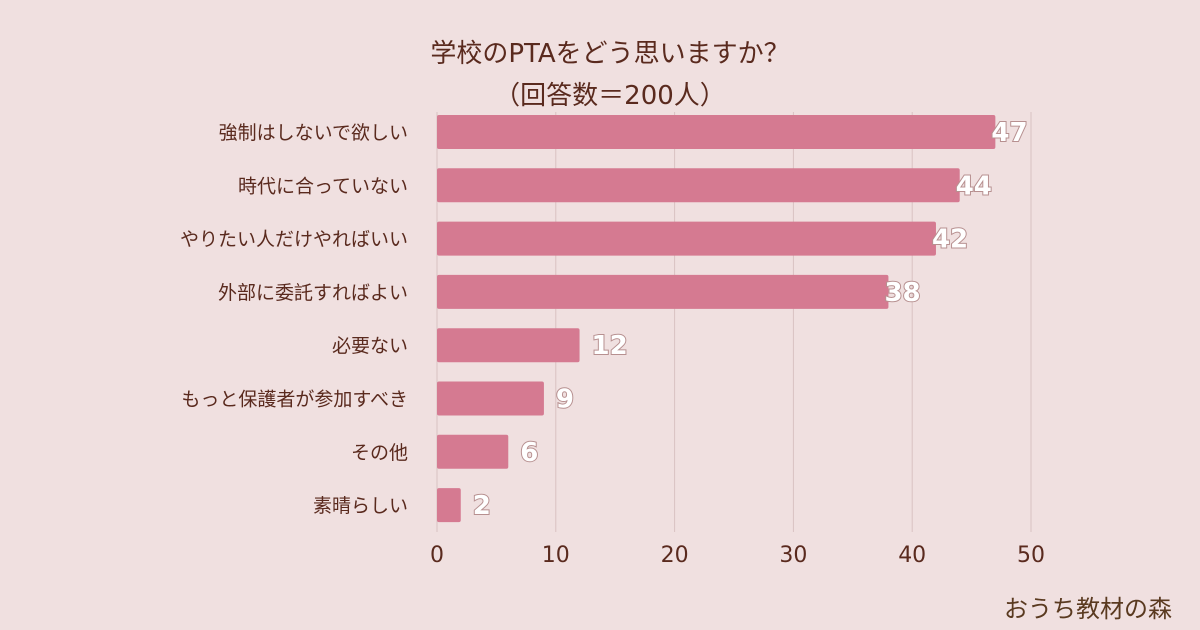 The height and width of the screenshot is (630, 1200). Describe the element at coordinates (793, 555) in the screenshot. I see `x-tick-label: 30` at that location.